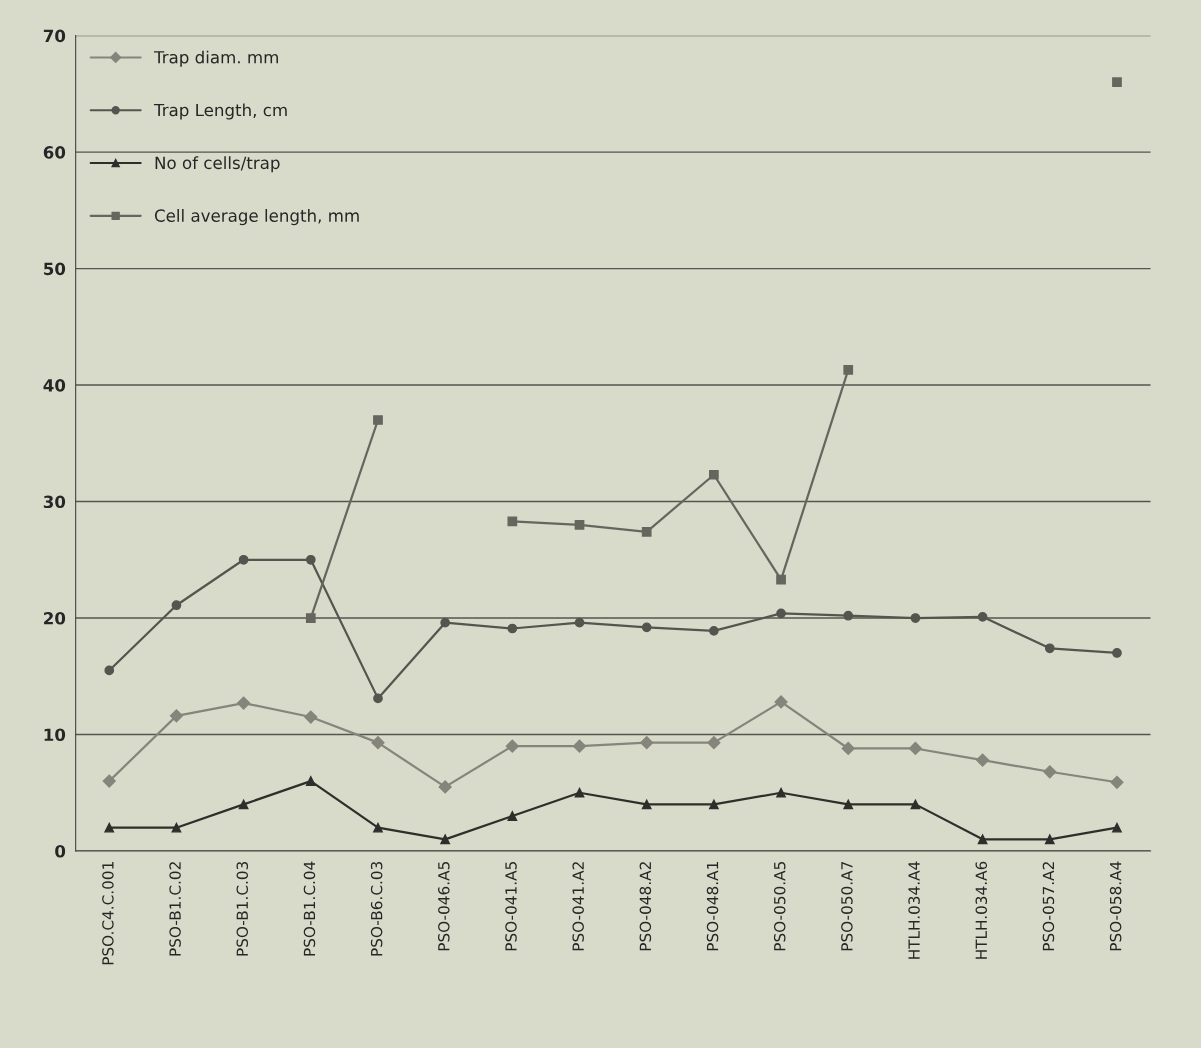 This screenshot has width=1201, height=1048. I want to click on y-tick-label: 40, so click(54, 385).